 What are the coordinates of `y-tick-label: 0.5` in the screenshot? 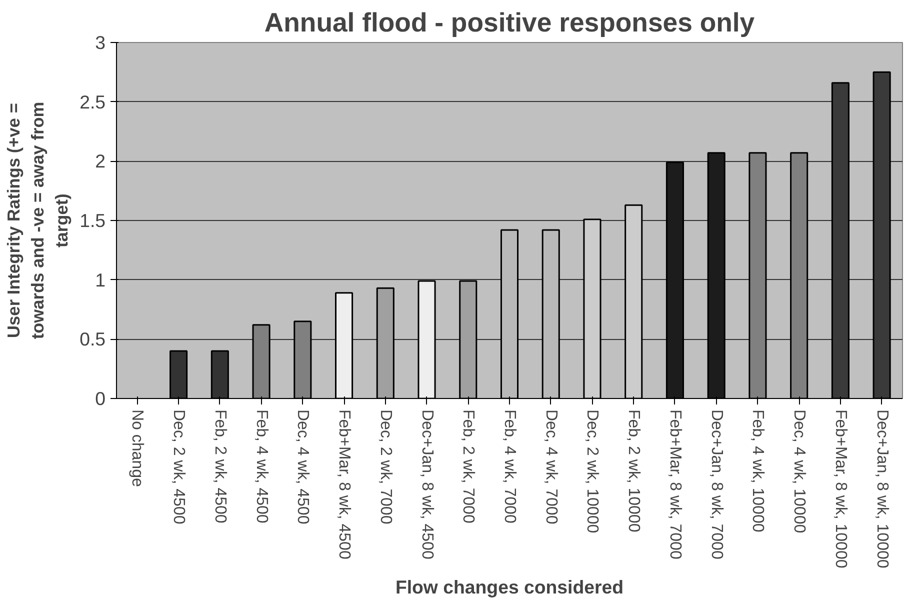 It's located at (93, 339).